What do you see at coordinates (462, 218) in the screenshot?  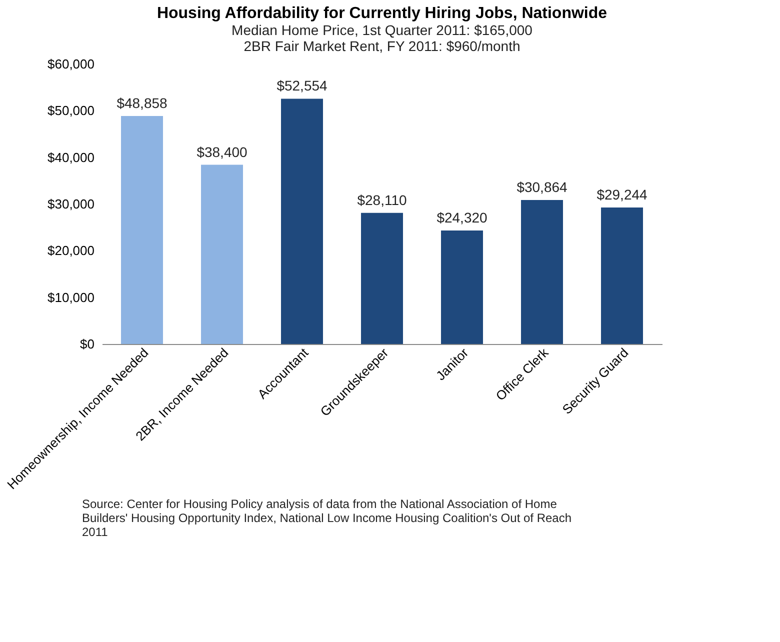 I see `data-label: $24,320` at bounding box center [462, 218].